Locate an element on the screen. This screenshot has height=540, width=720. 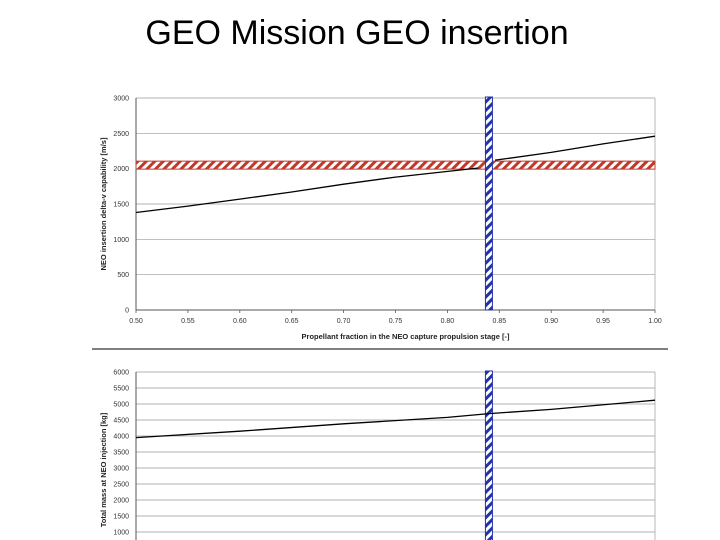
x-tick-label: 0.90 is located at coordinates (551, 321).